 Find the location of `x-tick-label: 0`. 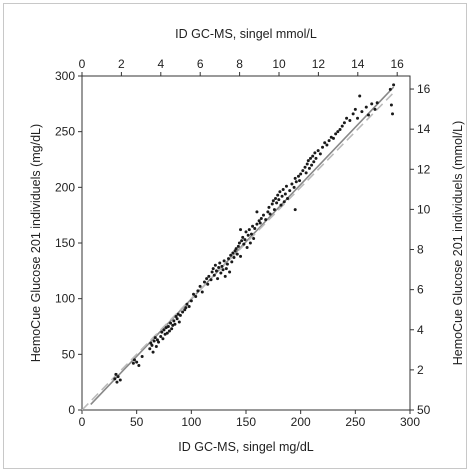

x-tick-label: 0 is located at coordinates (82, 422).